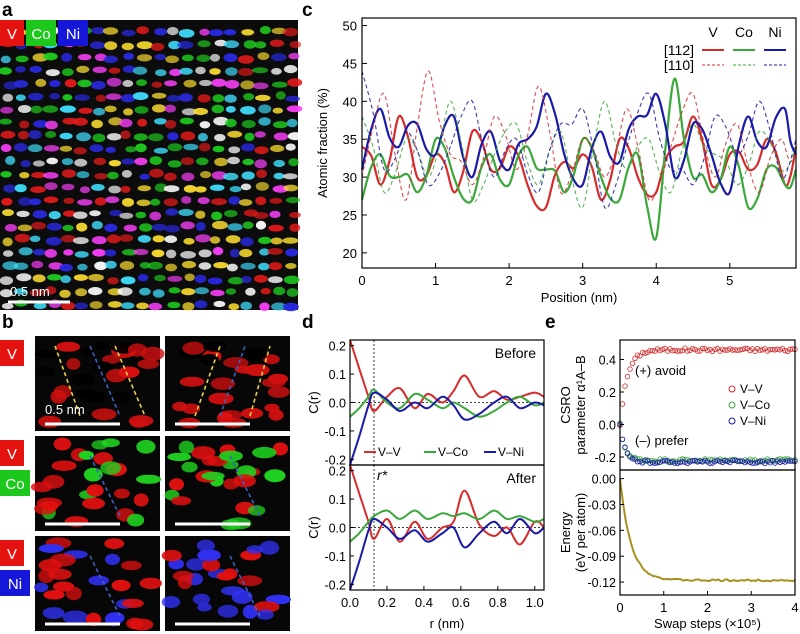 This screenshot has height=634, width=800. I want to click on y-tick-label: -0.1, so click(335, 432).